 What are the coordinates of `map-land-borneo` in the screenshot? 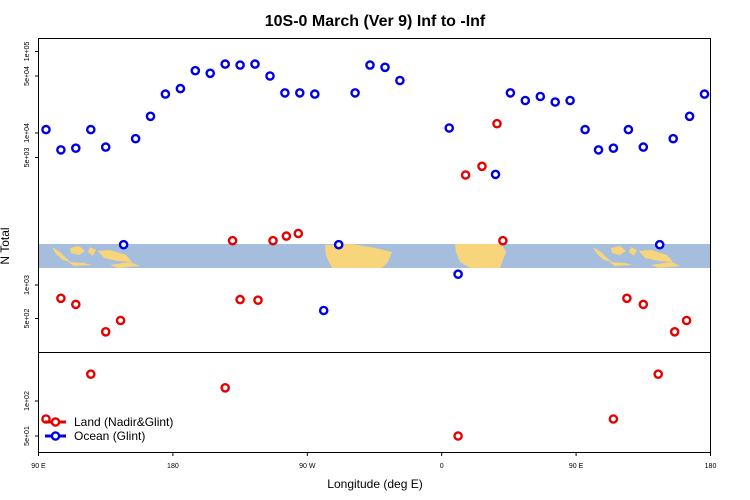 It's located at (77, 250).